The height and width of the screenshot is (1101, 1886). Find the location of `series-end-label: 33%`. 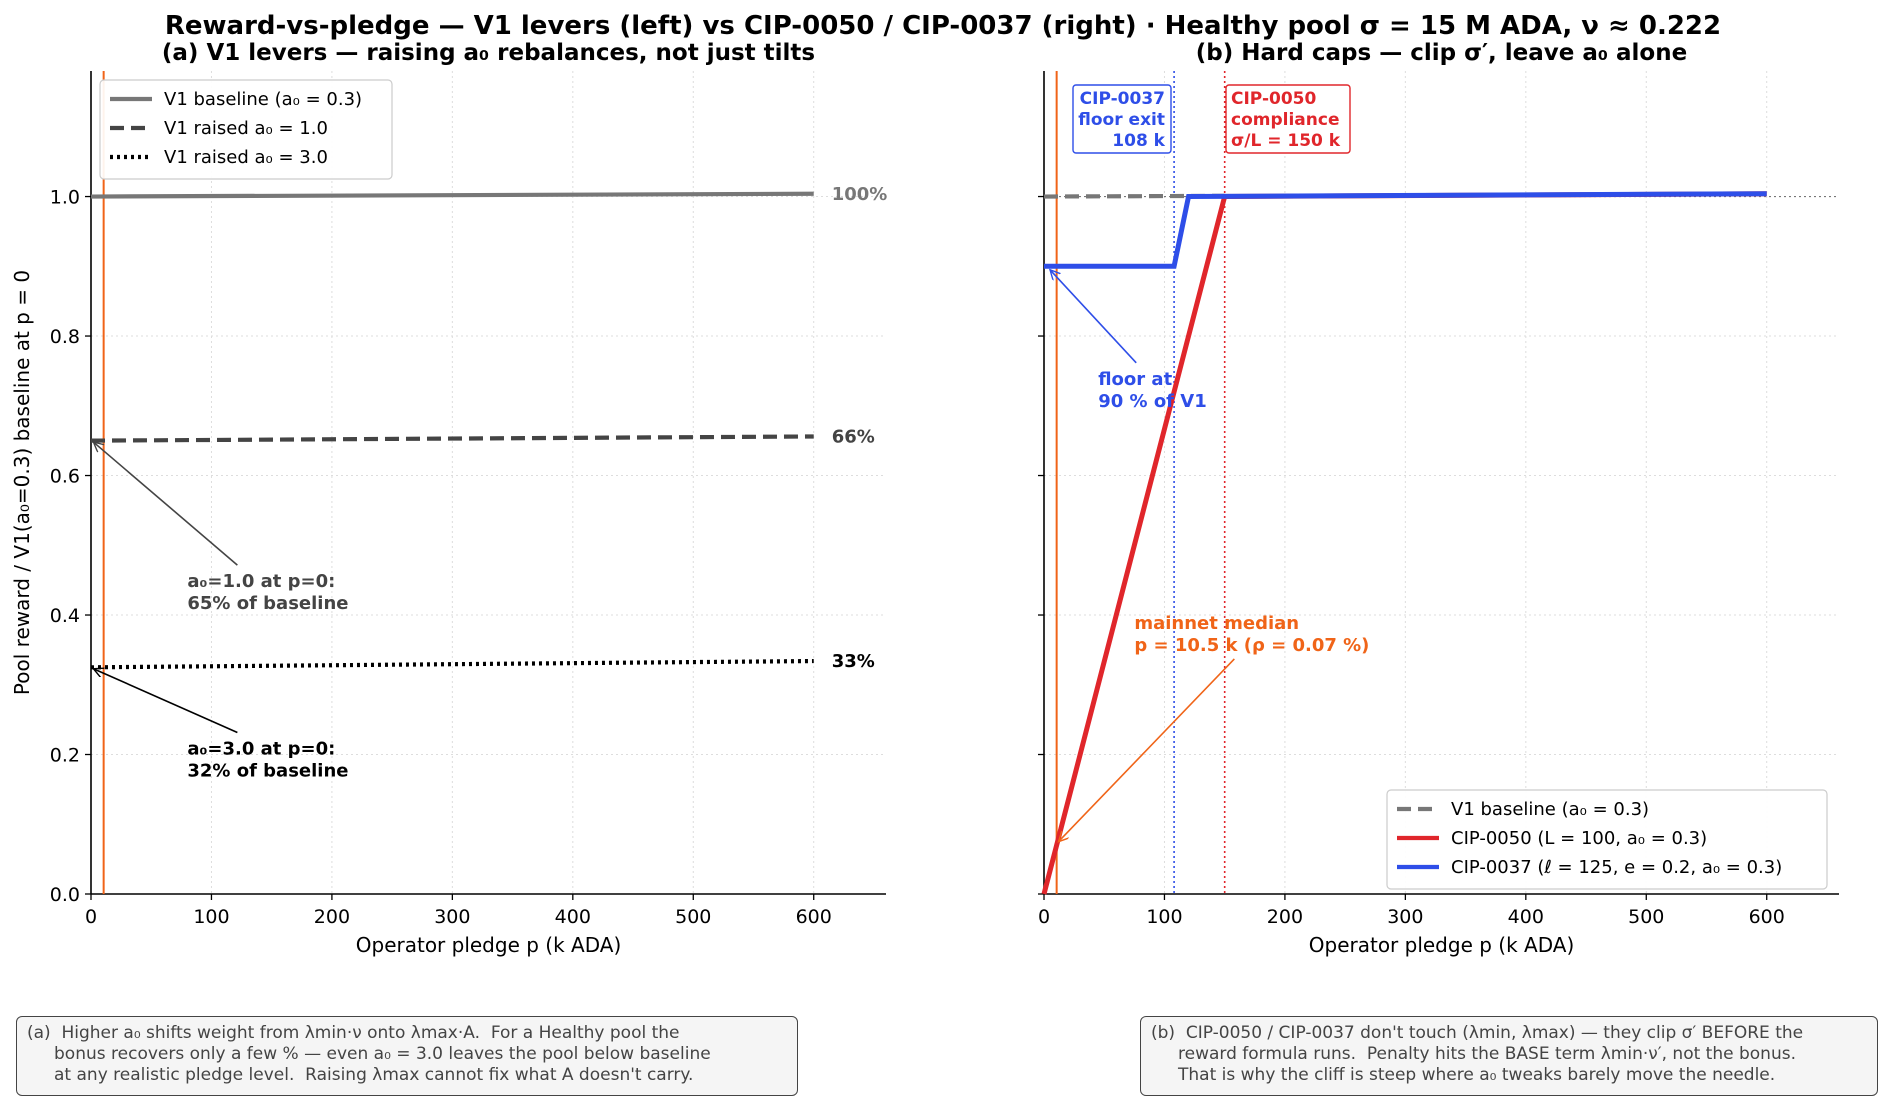

series-end-label: 33% is located at coordinates (853, 661).